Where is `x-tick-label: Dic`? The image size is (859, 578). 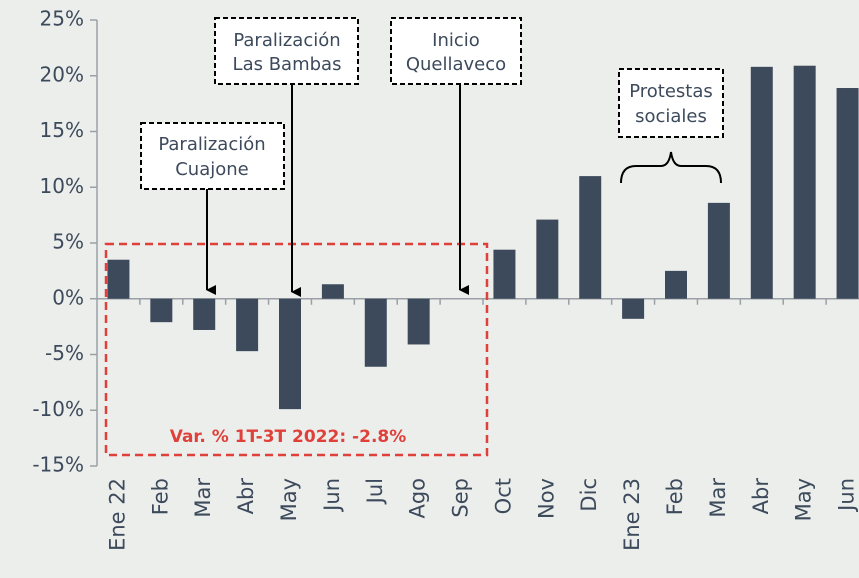
x-tick-label: Dic is located at coordinates (589, 495).